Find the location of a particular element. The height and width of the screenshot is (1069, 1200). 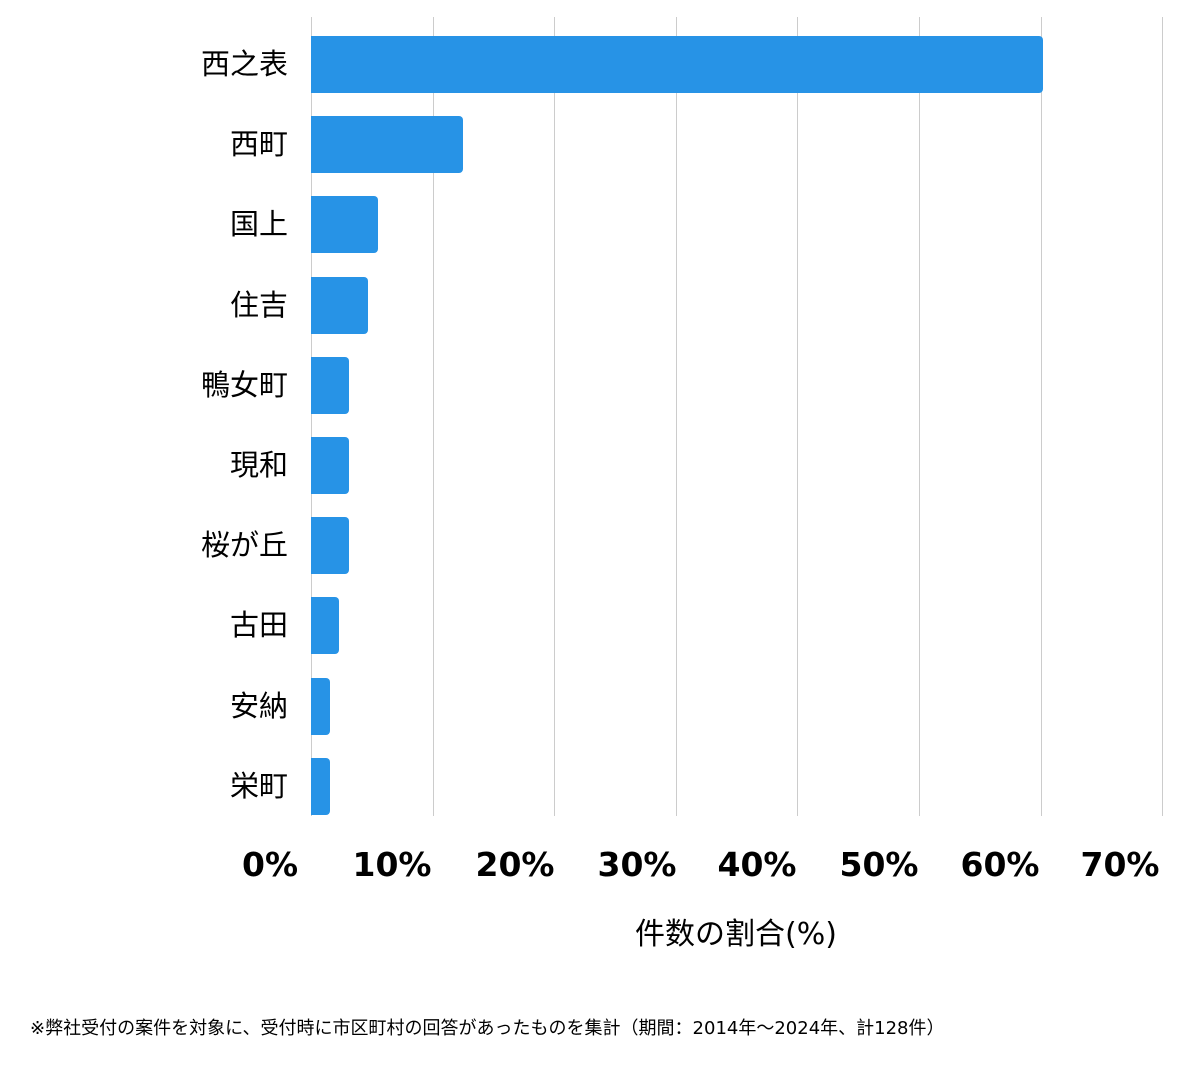

category-label: 鴨女町 is located at coordinates (244, 384).